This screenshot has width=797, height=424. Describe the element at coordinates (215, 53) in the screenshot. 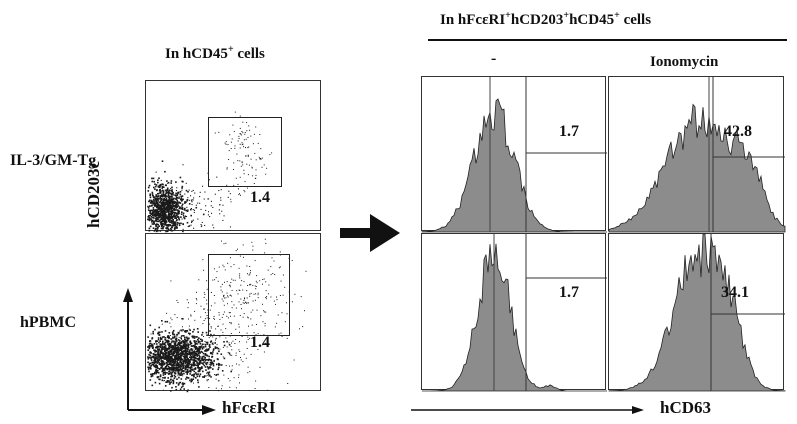

I see `left-title: In hCD45+ cells` at that location.